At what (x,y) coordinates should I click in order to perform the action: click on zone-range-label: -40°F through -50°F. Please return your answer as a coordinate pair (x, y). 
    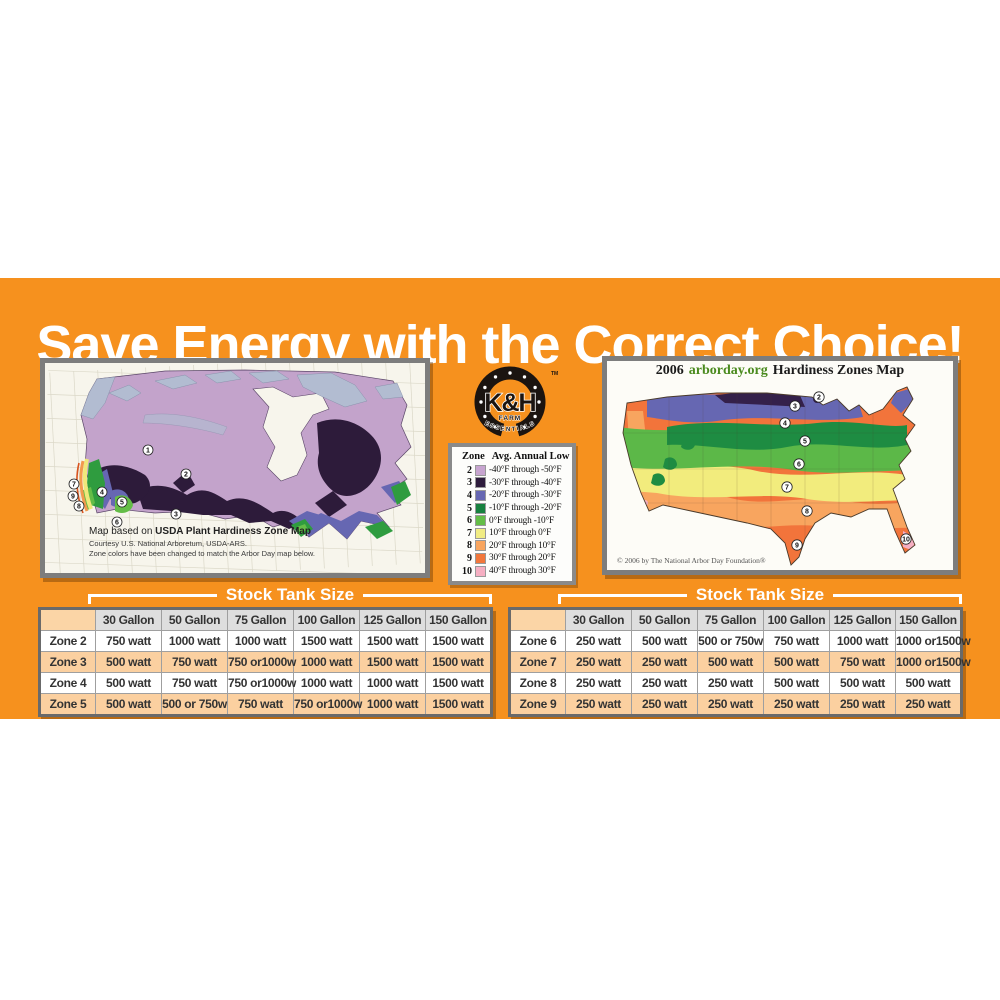
    Looking at the image, I should click on (525, 470).